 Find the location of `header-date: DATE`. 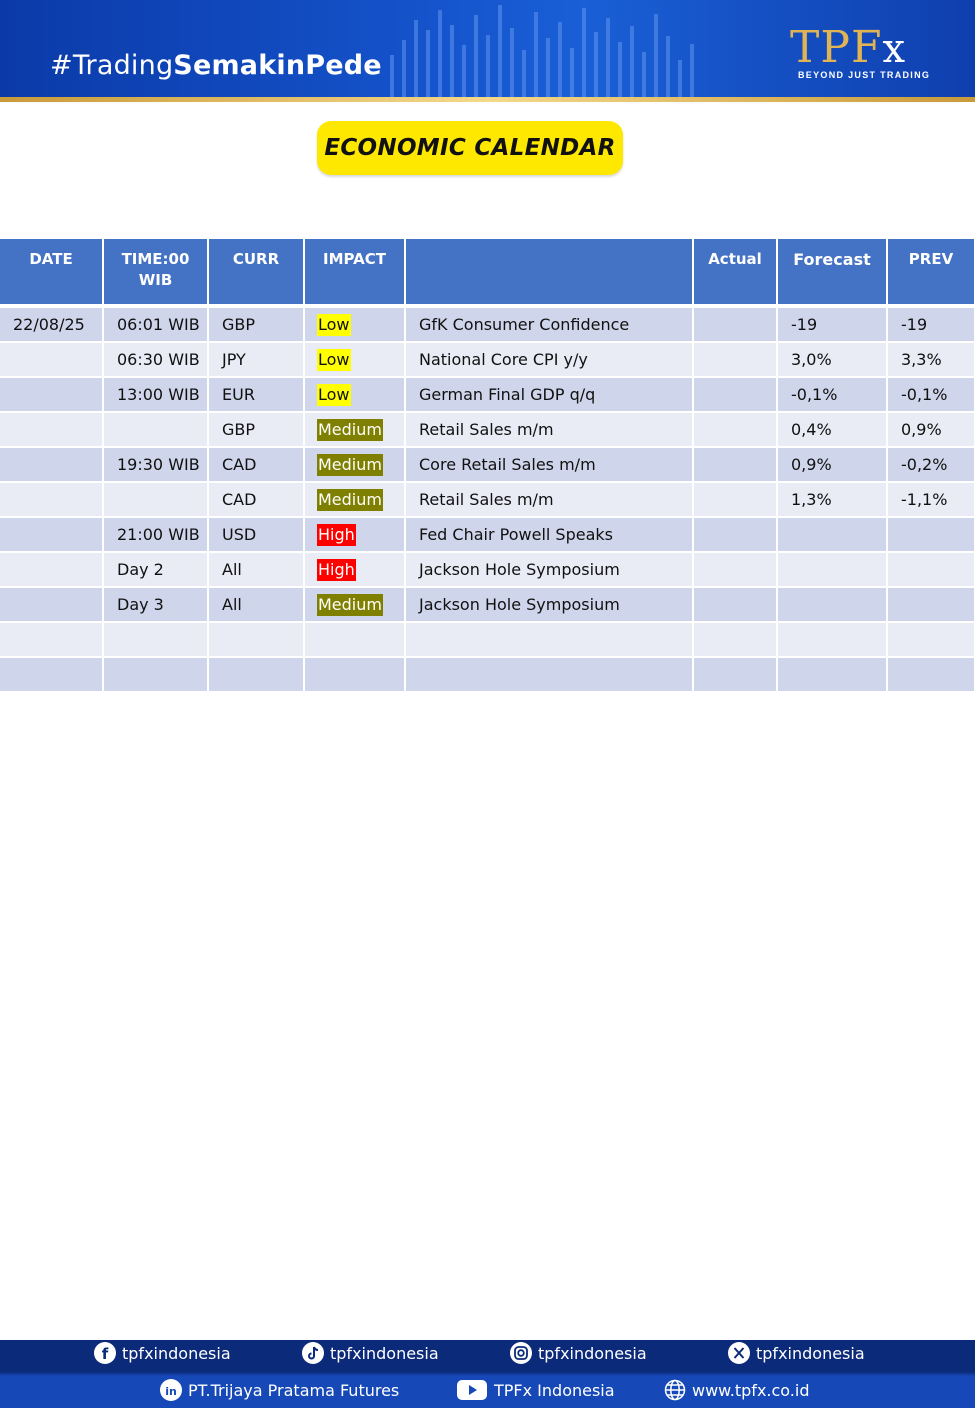

header-date: DATE is located at coordinates (52, 273).